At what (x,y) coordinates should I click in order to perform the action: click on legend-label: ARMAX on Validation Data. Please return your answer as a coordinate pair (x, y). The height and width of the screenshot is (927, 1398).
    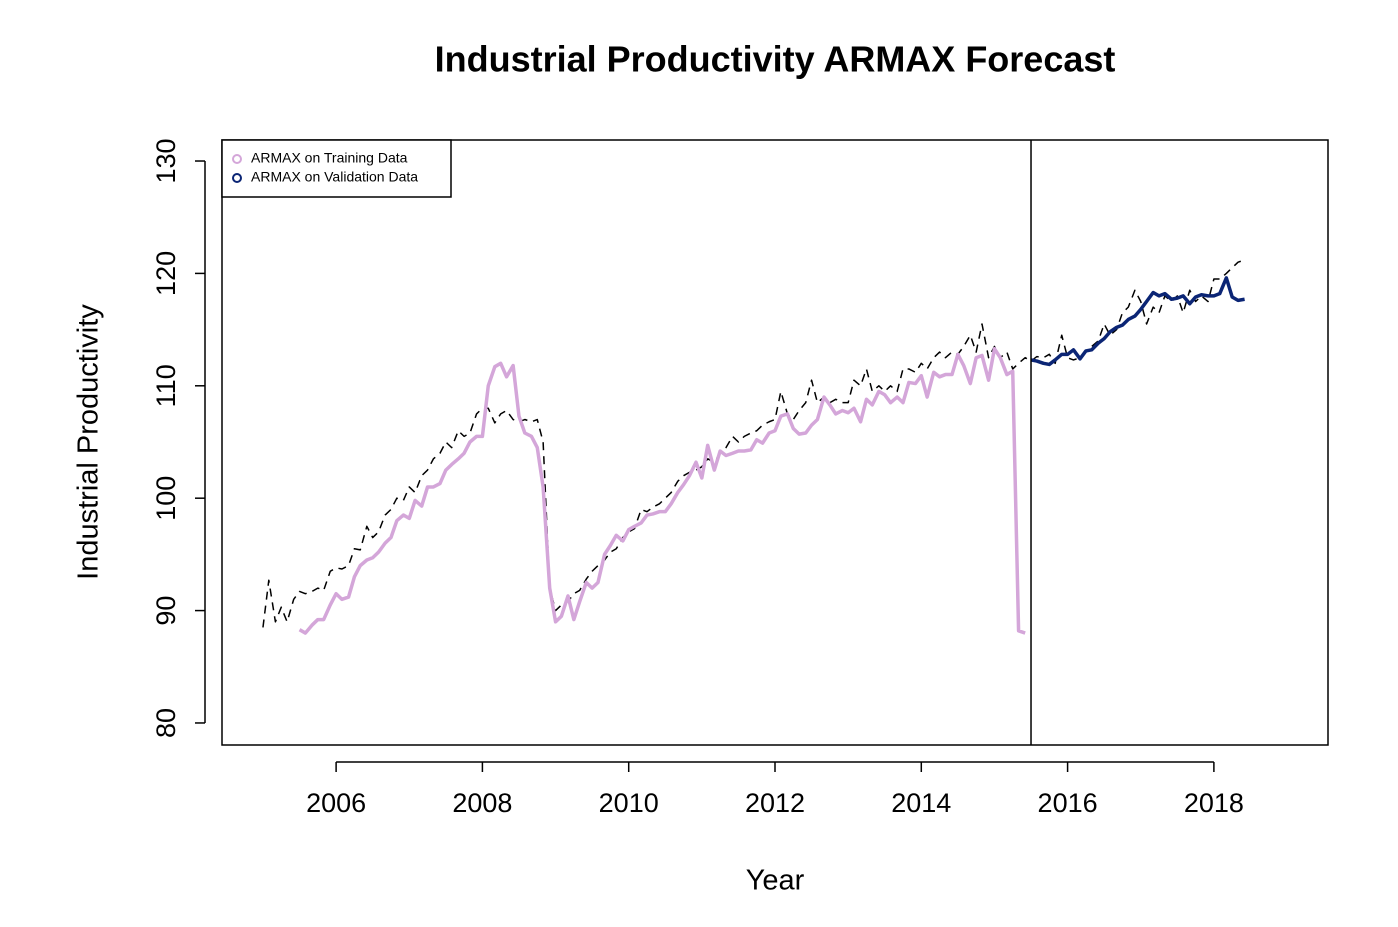
    Looking at the image, I should click on (334, 177).